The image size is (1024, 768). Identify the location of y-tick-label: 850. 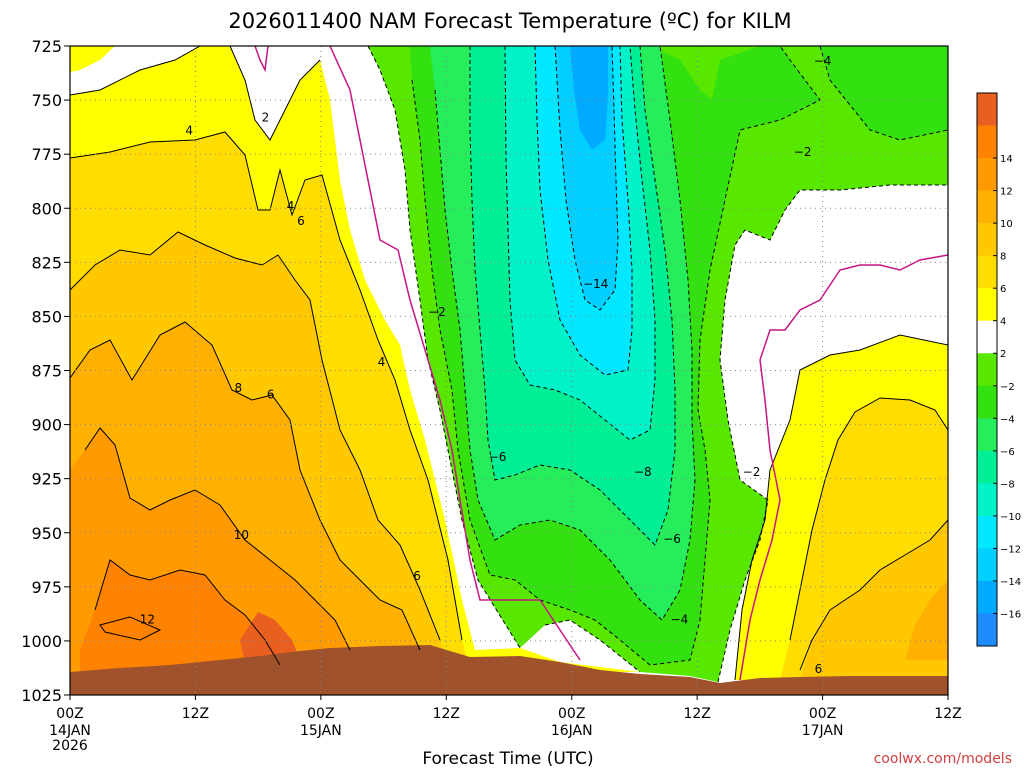
(46, 316).